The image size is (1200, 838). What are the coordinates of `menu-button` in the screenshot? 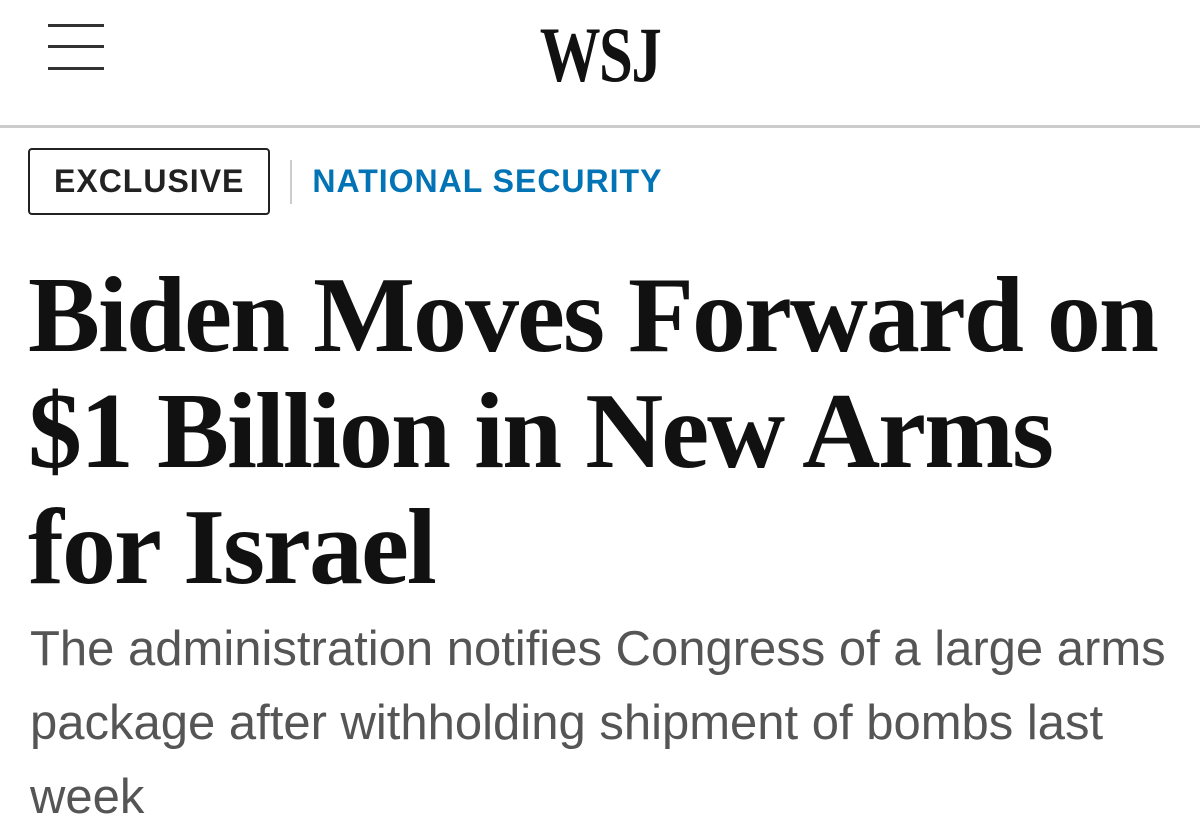 It's located at (76, 47).